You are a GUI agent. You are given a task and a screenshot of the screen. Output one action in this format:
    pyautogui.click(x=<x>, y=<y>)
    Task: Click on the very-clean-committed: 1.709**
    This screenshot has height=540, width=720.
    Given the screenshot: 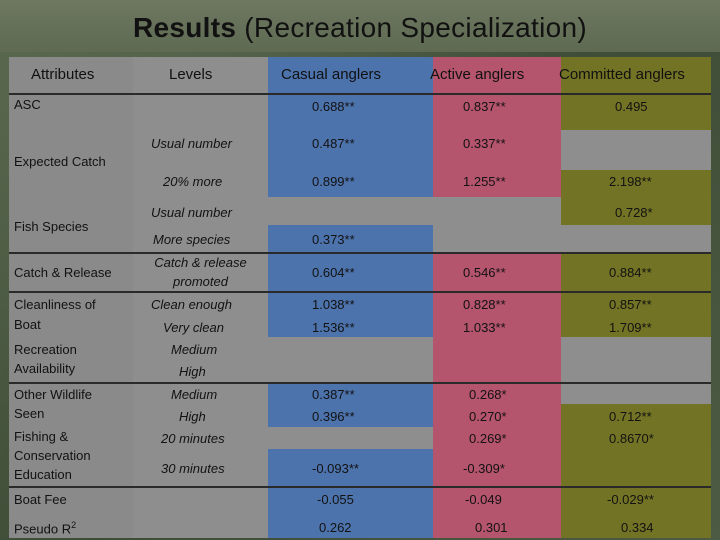 What is the action you would take?
    pyautogui.click(x=630, y=327)
    